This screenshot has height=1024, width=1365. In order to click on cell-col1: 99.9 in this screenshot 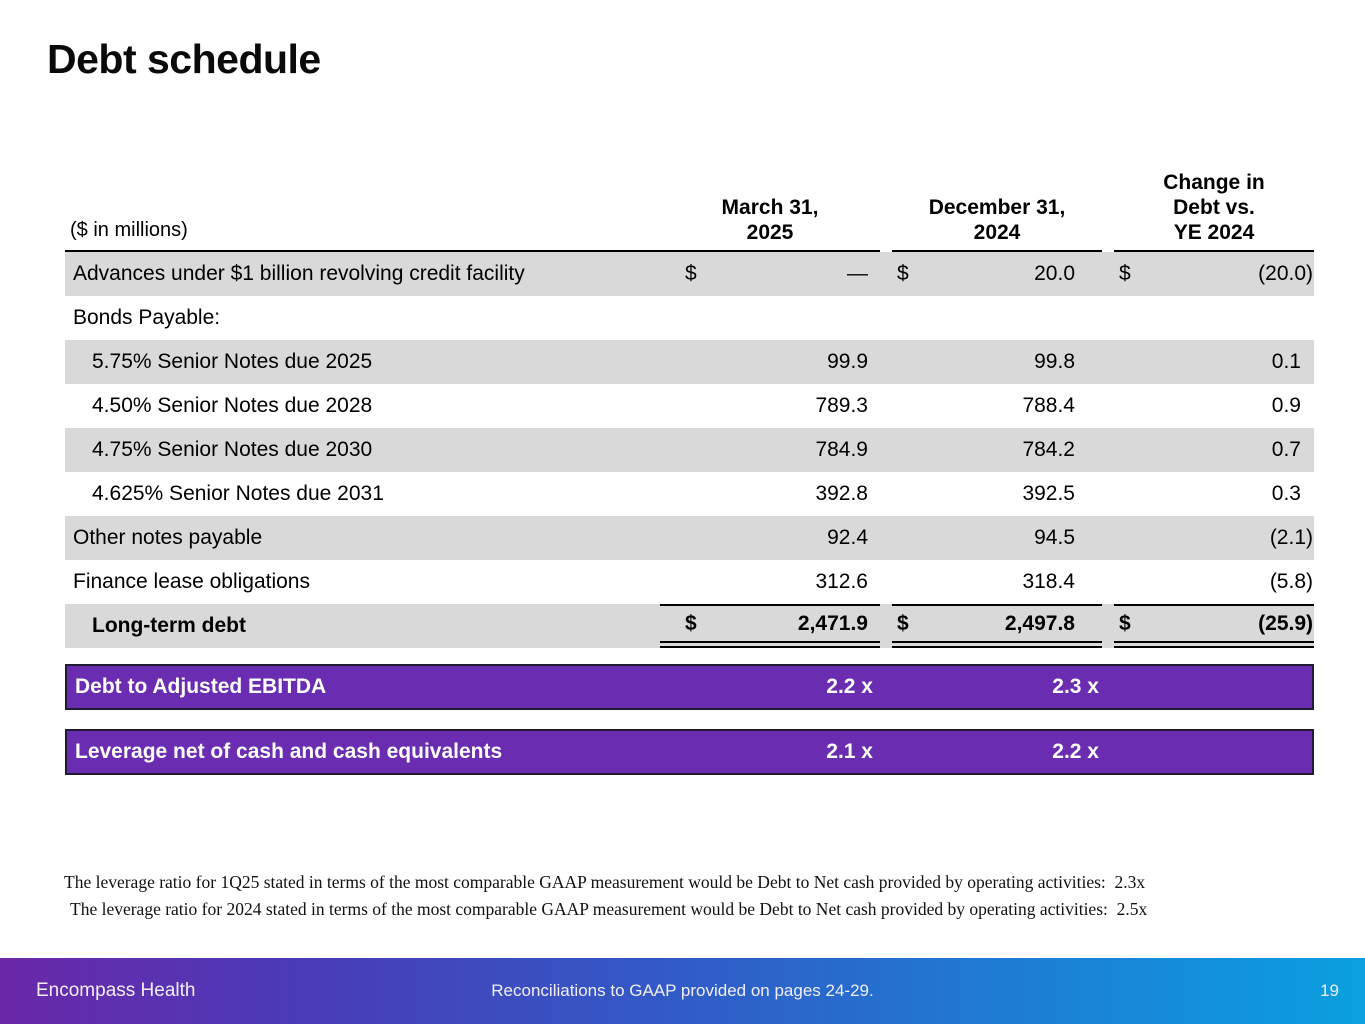, I will do `click(770, 362)`.